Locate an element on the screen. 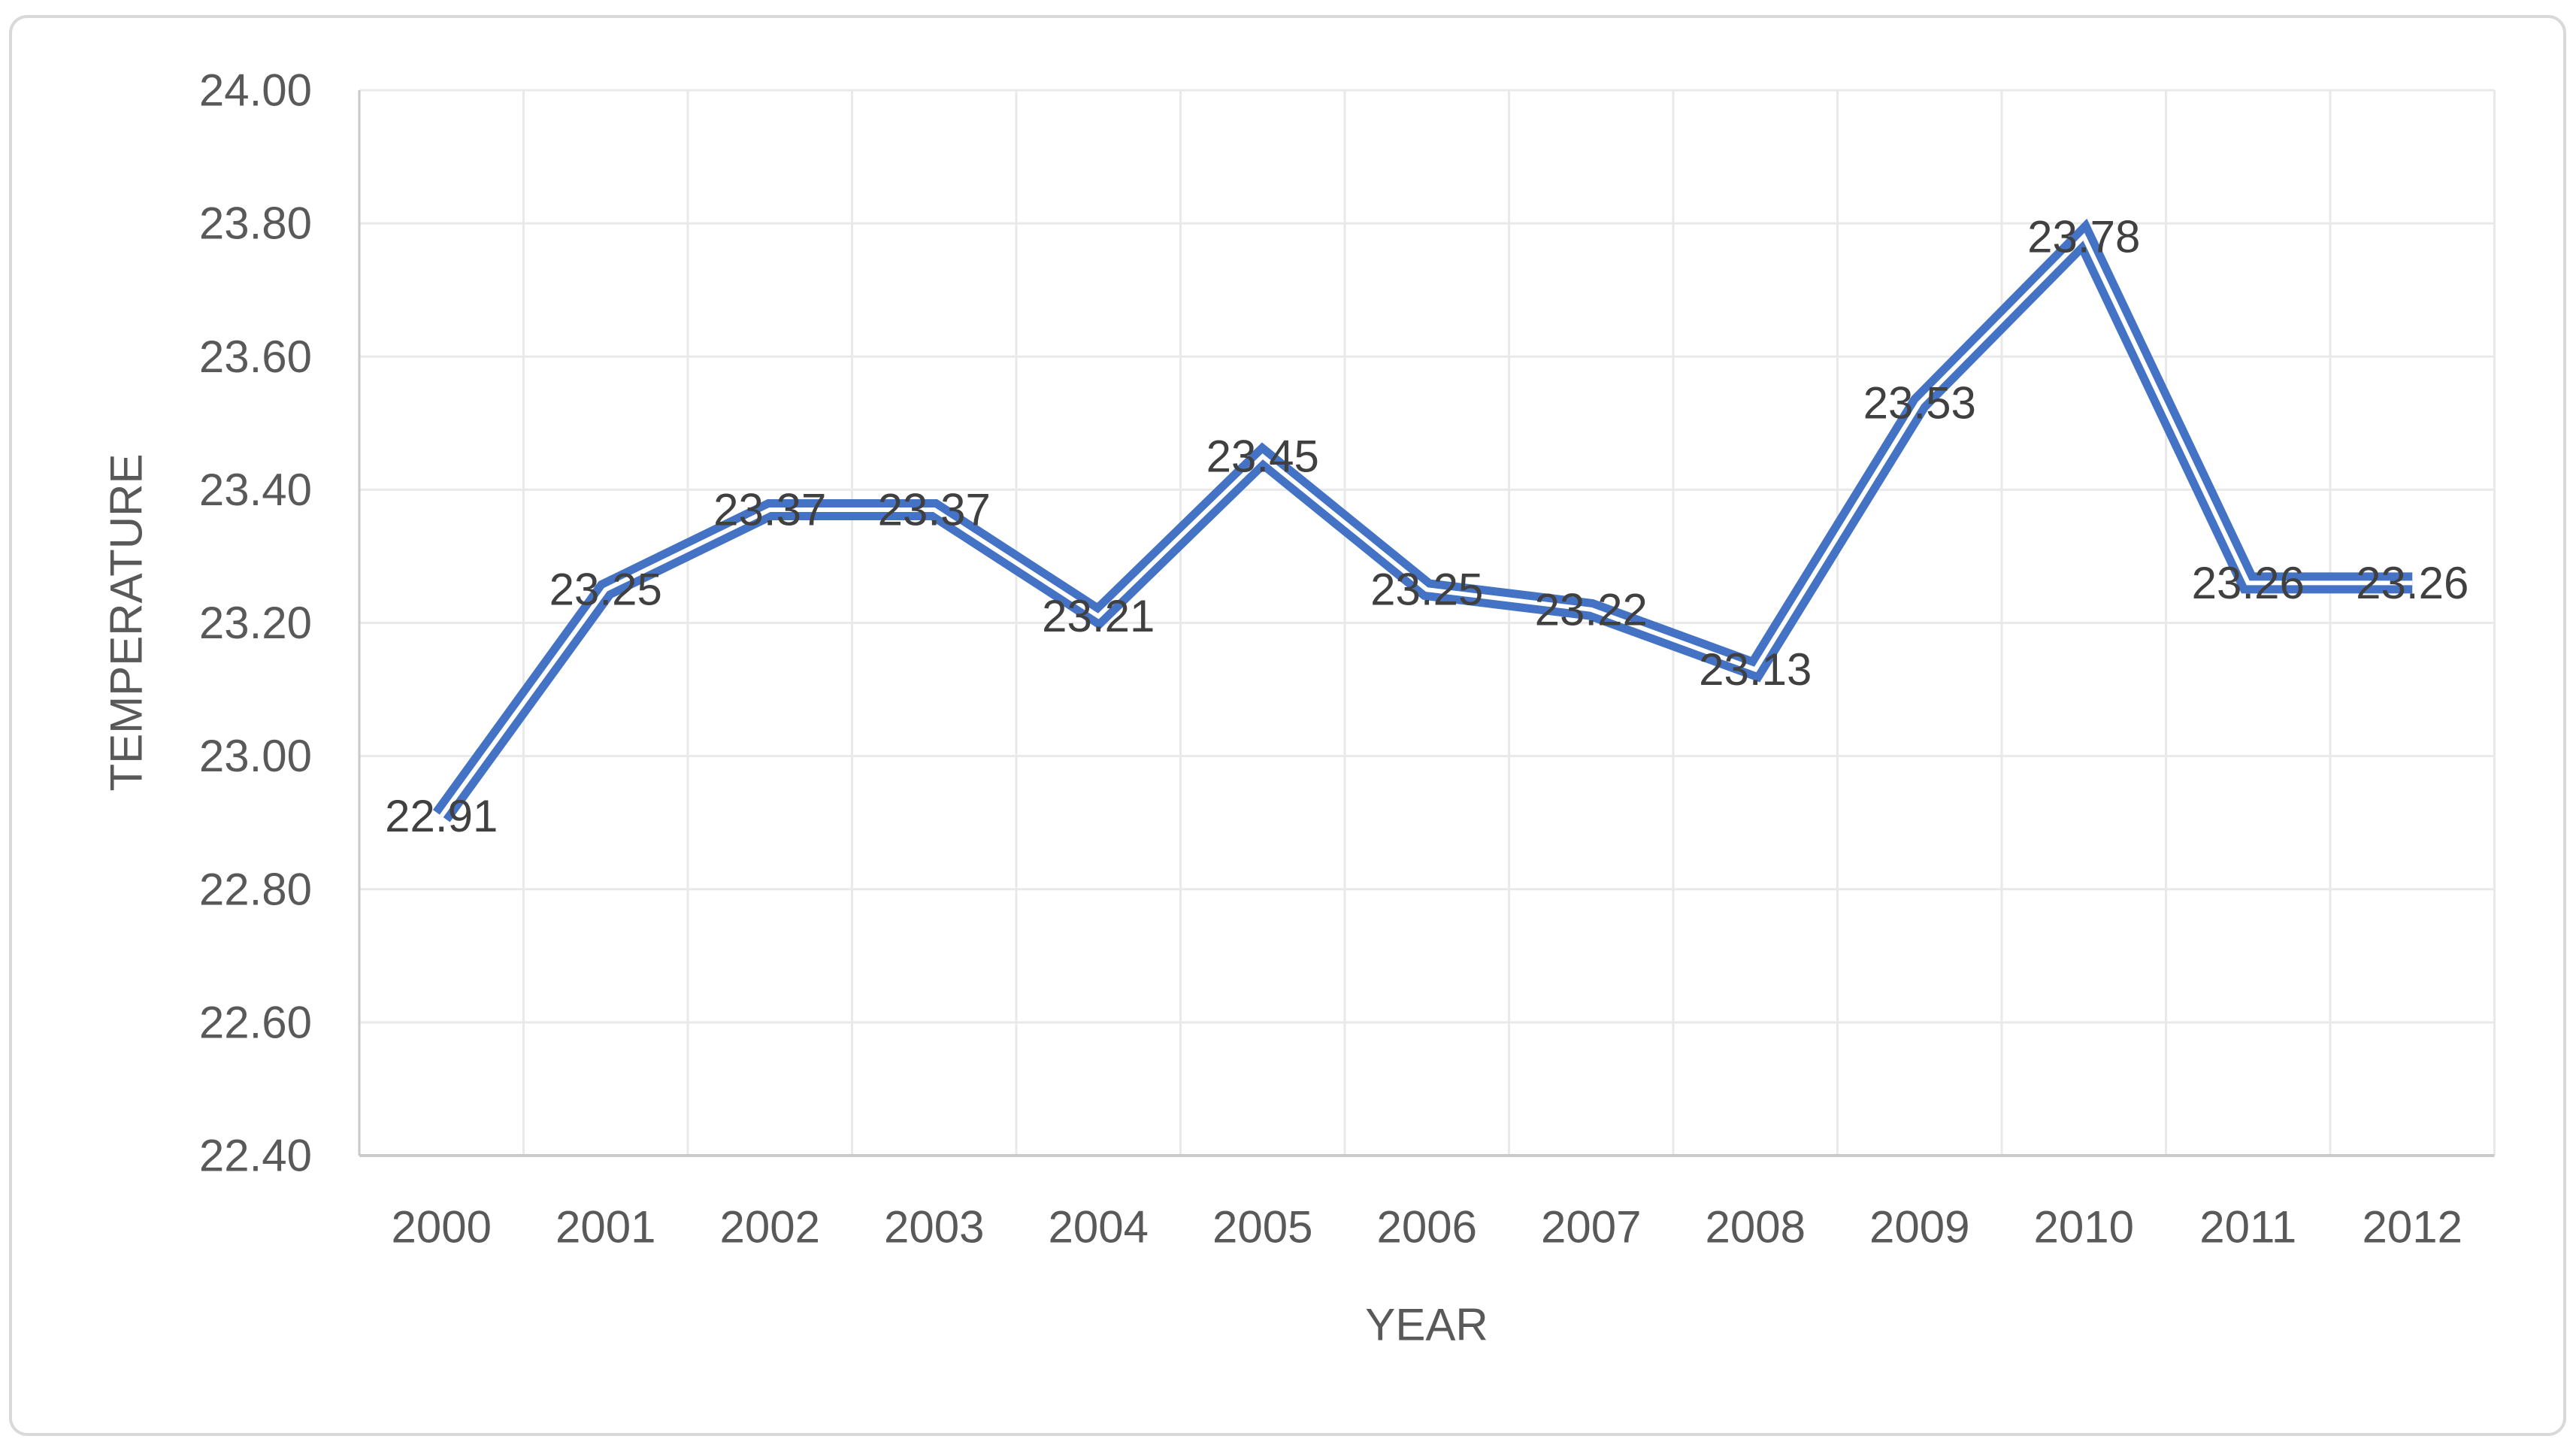 The height and width of the screenshot is (1445, 2576). x-tick-label: 2009 is located at coordinates (1919, 1227).